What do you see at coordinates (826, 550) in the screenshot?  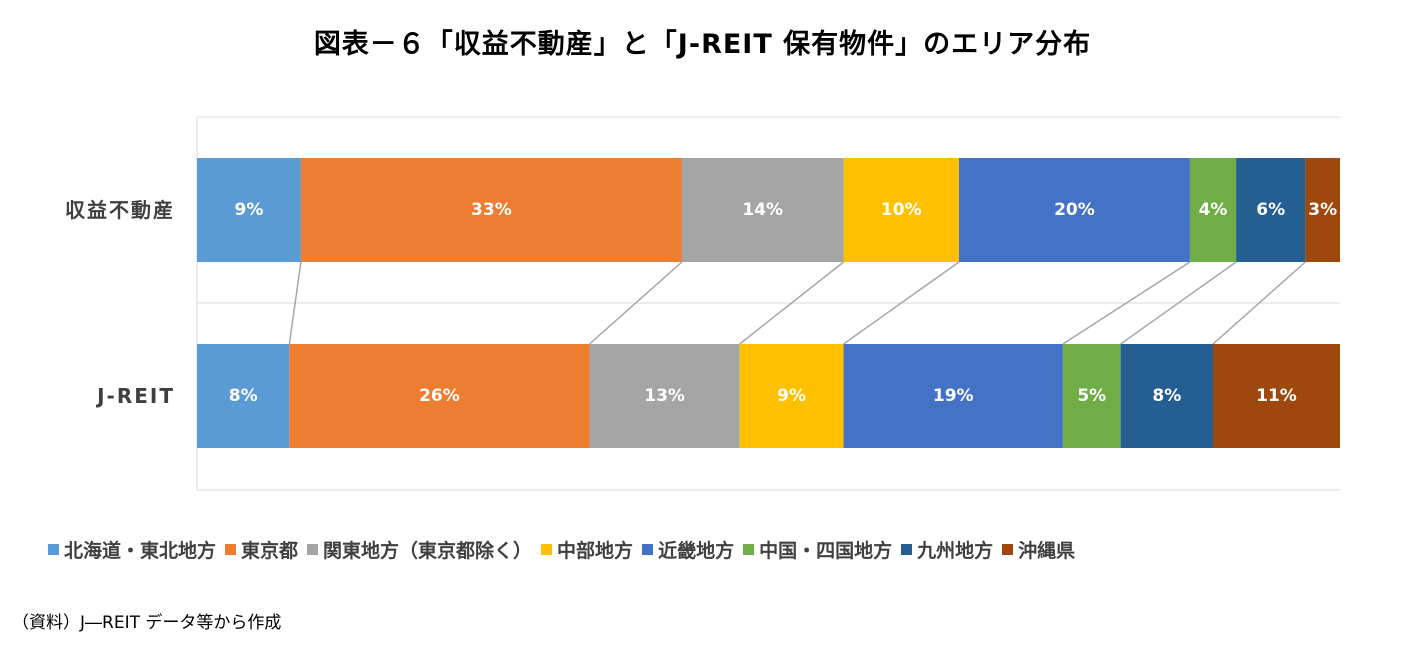 I see `legend-label: 中国・四国地方` at bounding box center [826, 550].